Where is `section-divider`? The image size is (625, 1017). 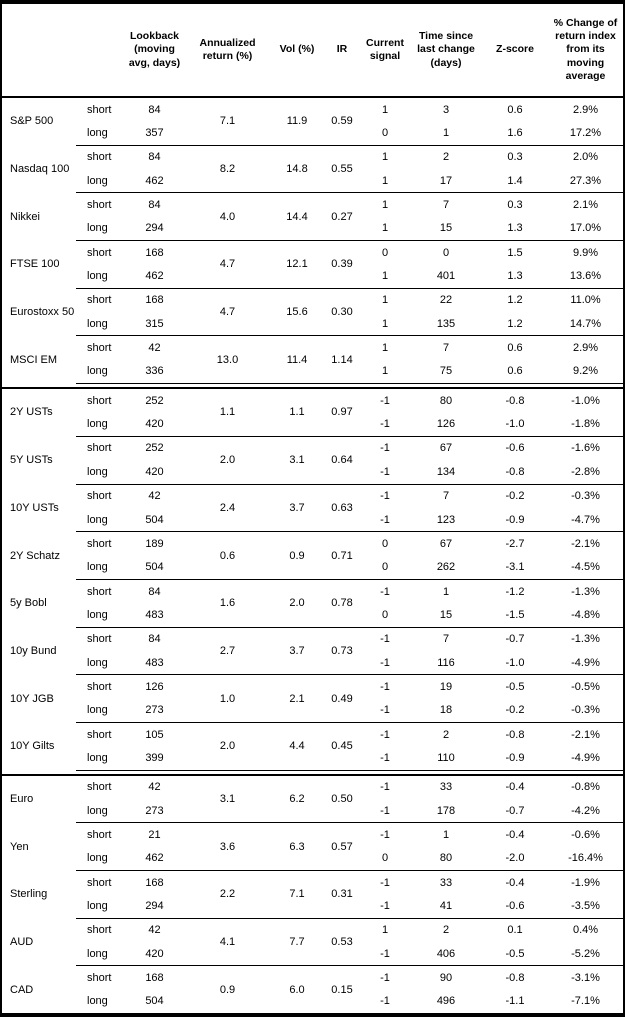 section-divider is located at coordinates (312, 388).